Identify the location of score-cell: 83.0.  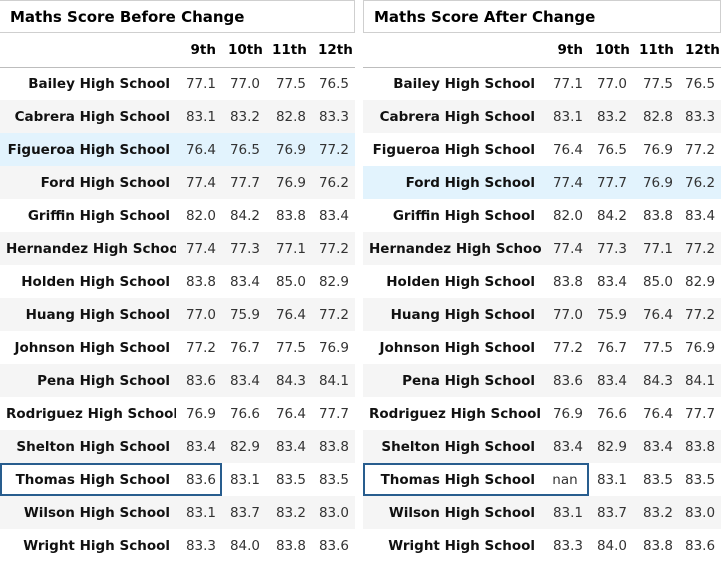
(700, 512).